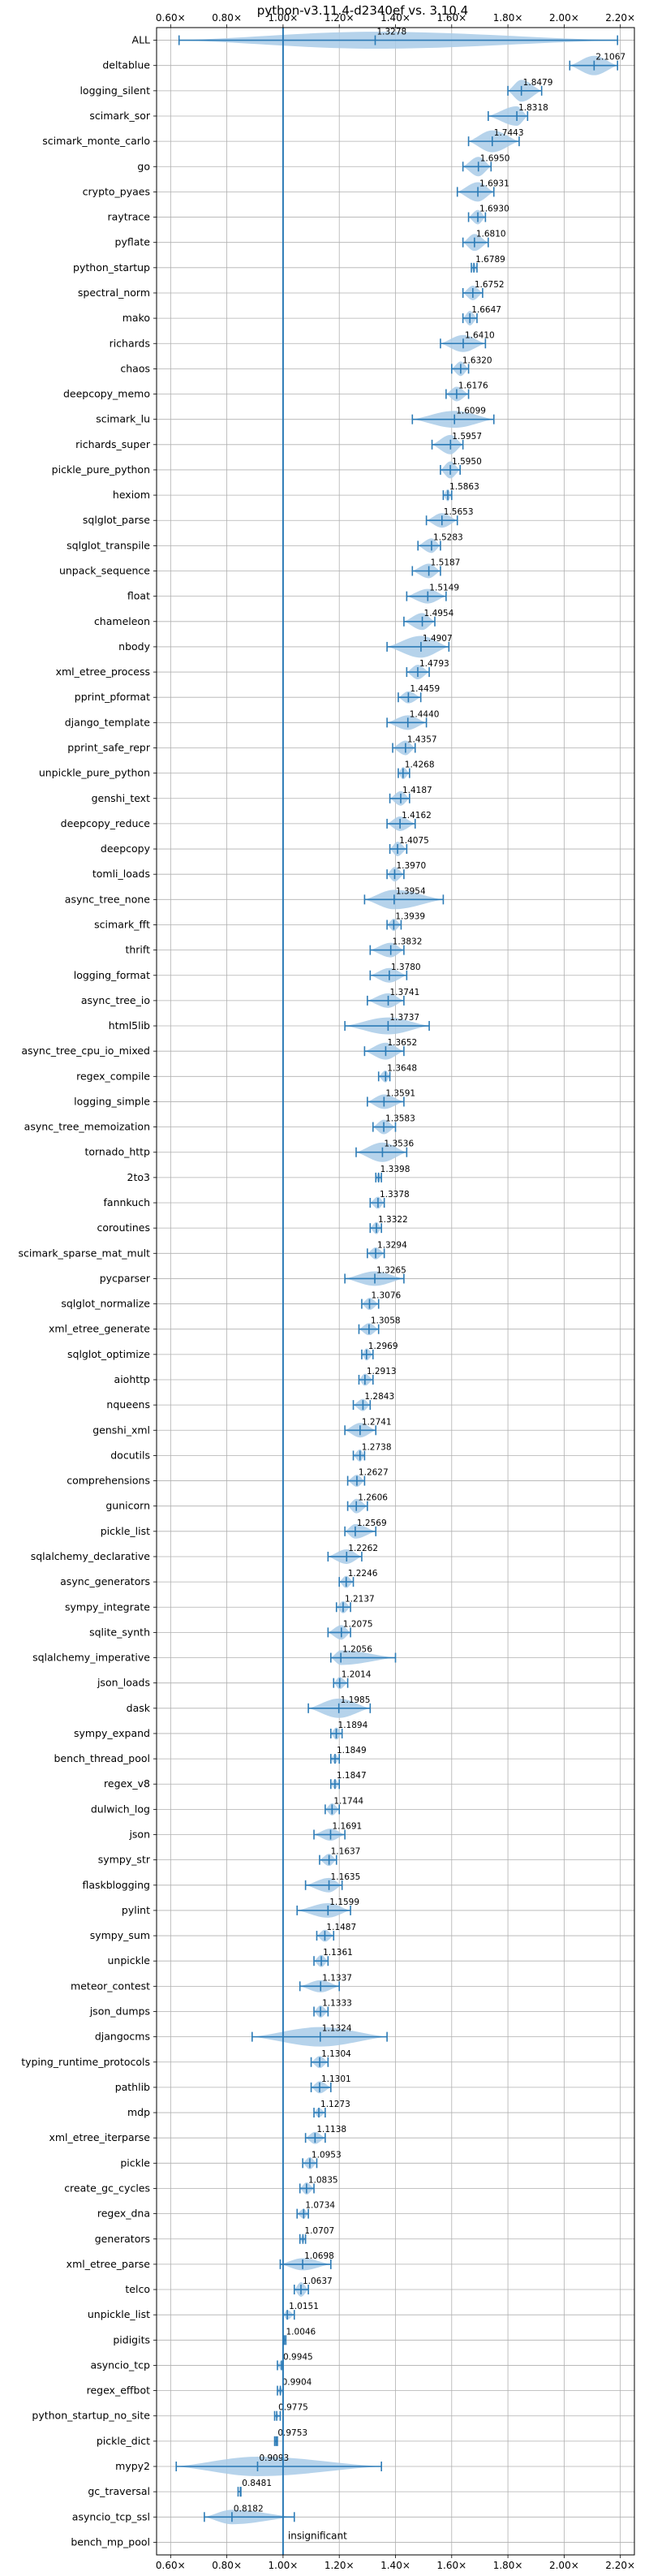 The image size is (649, 2576). I want to click on value-label: 1.6789, so click(490, 260).